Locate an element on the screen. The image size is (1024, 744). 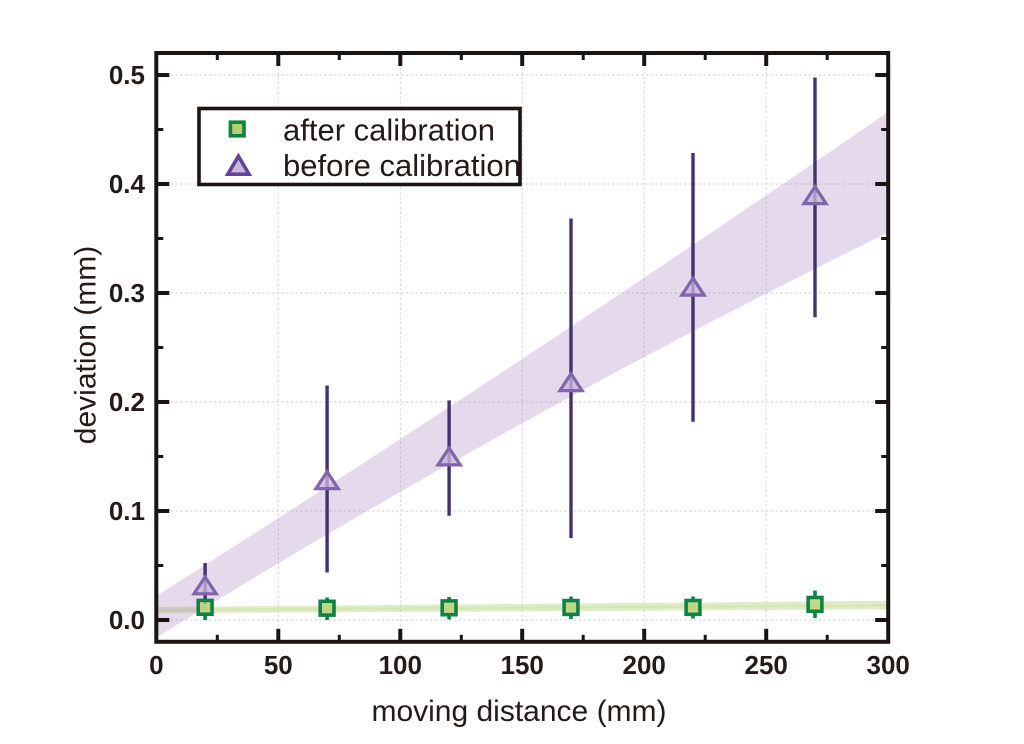
svg-text: 0.0 is located at coordinates (127, 620).